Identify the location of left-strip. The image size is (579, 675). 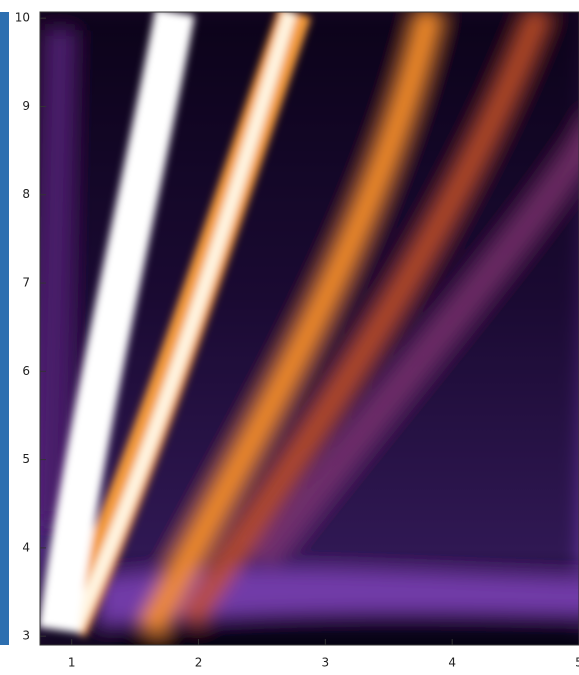
(4, 328).